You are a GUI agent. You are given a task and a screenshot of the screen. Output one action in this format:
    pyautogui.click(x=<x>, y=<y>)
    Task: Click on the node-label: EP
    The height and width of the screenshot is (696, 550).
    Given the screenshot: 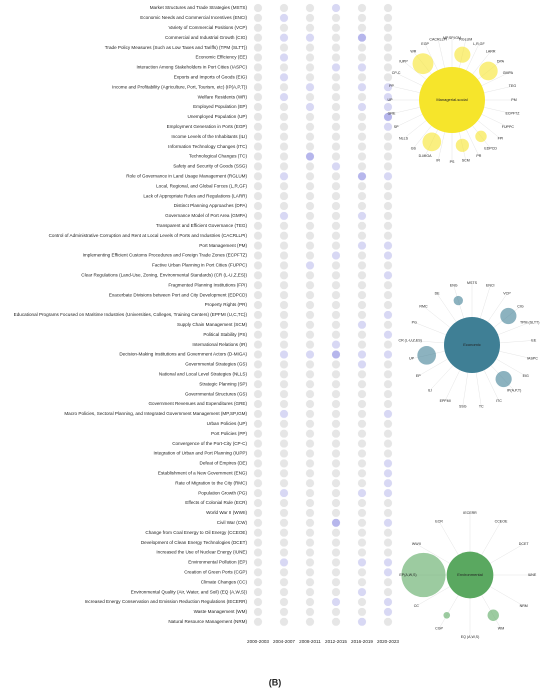 What is the action you would take?
    pyautogui.click(x=418, y=376)
    